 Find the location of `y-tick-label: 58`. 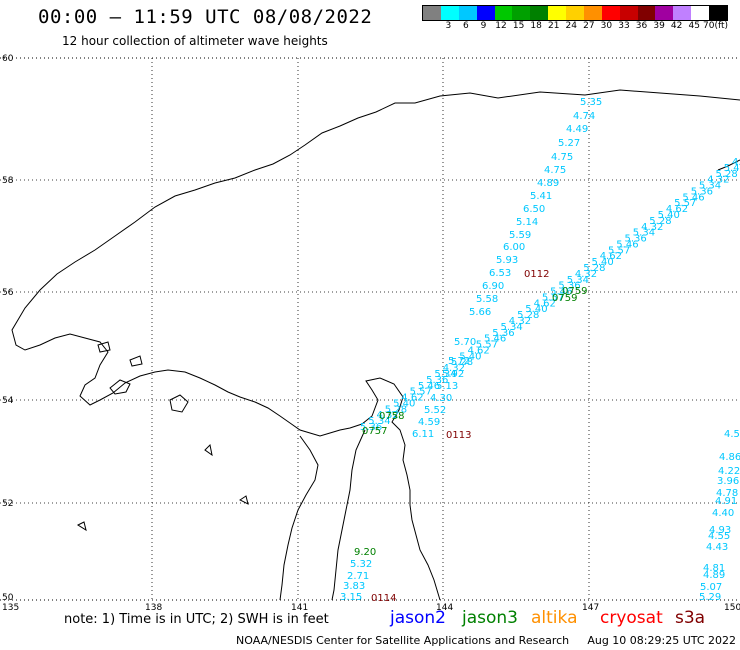

y-tick-label: 58 is located at coordinates (8, 181).